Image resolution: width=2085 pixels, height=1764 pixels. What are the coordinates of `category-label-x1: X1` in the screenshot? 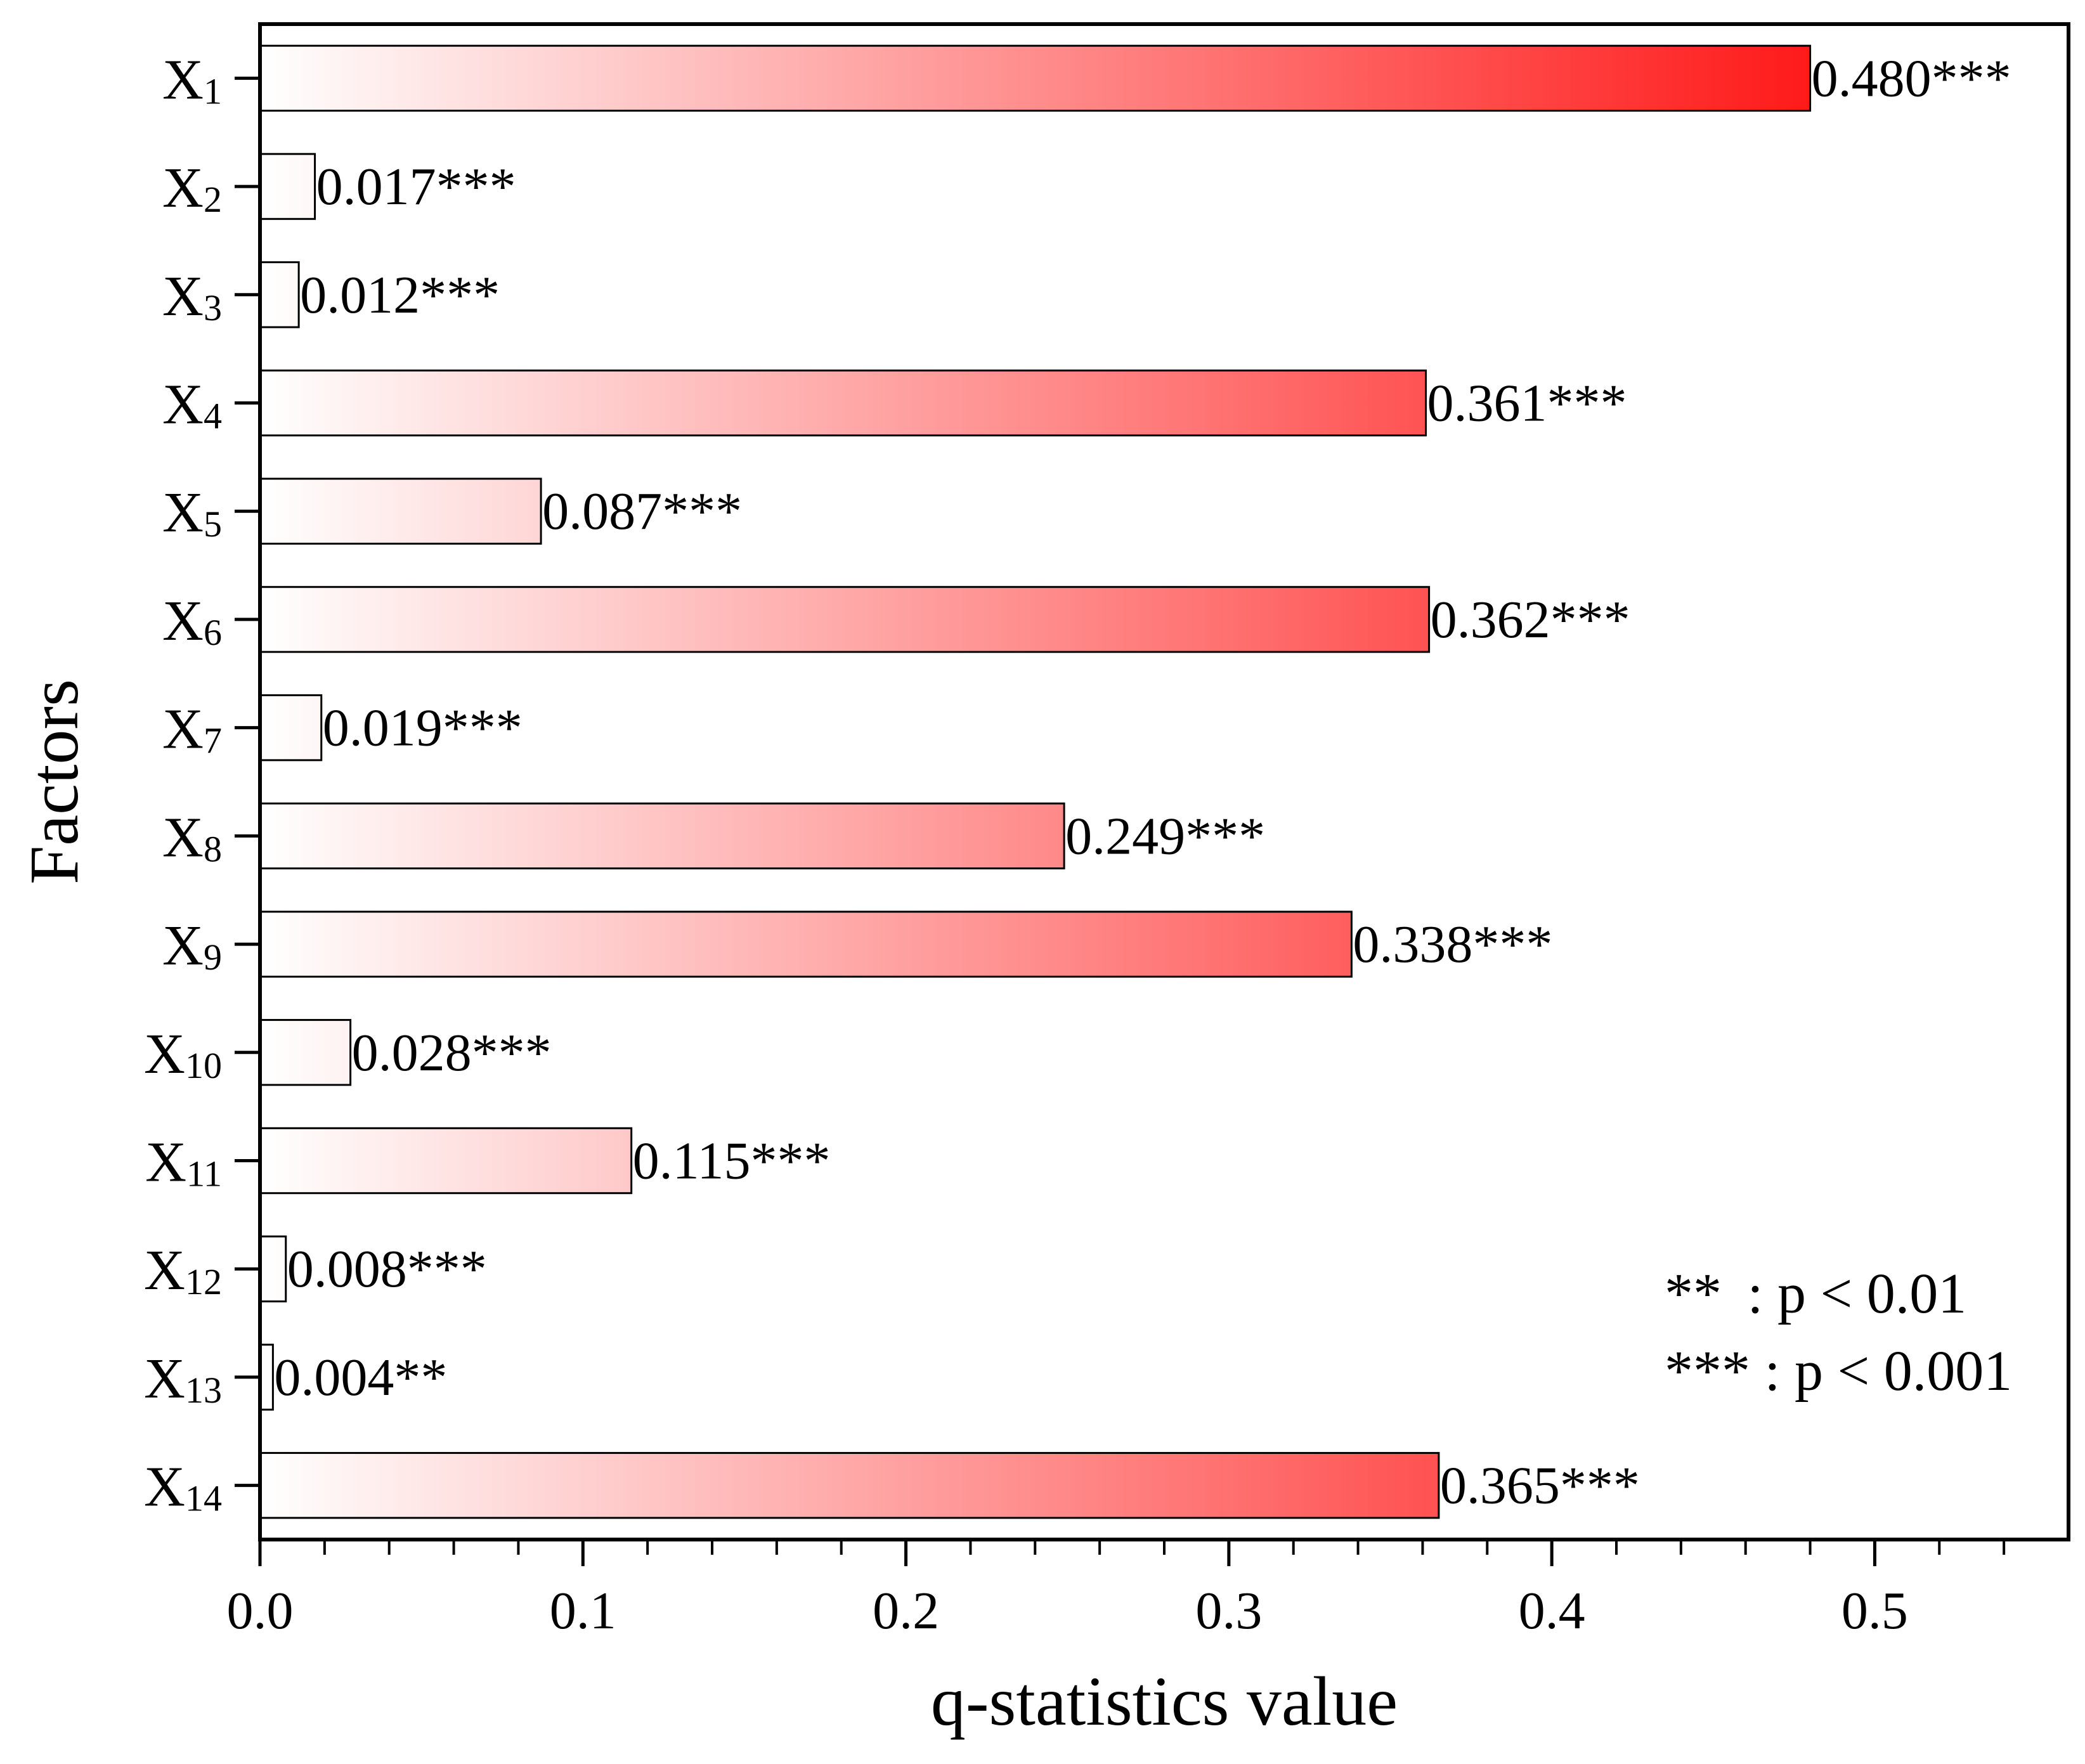 It's located at (192, 80).